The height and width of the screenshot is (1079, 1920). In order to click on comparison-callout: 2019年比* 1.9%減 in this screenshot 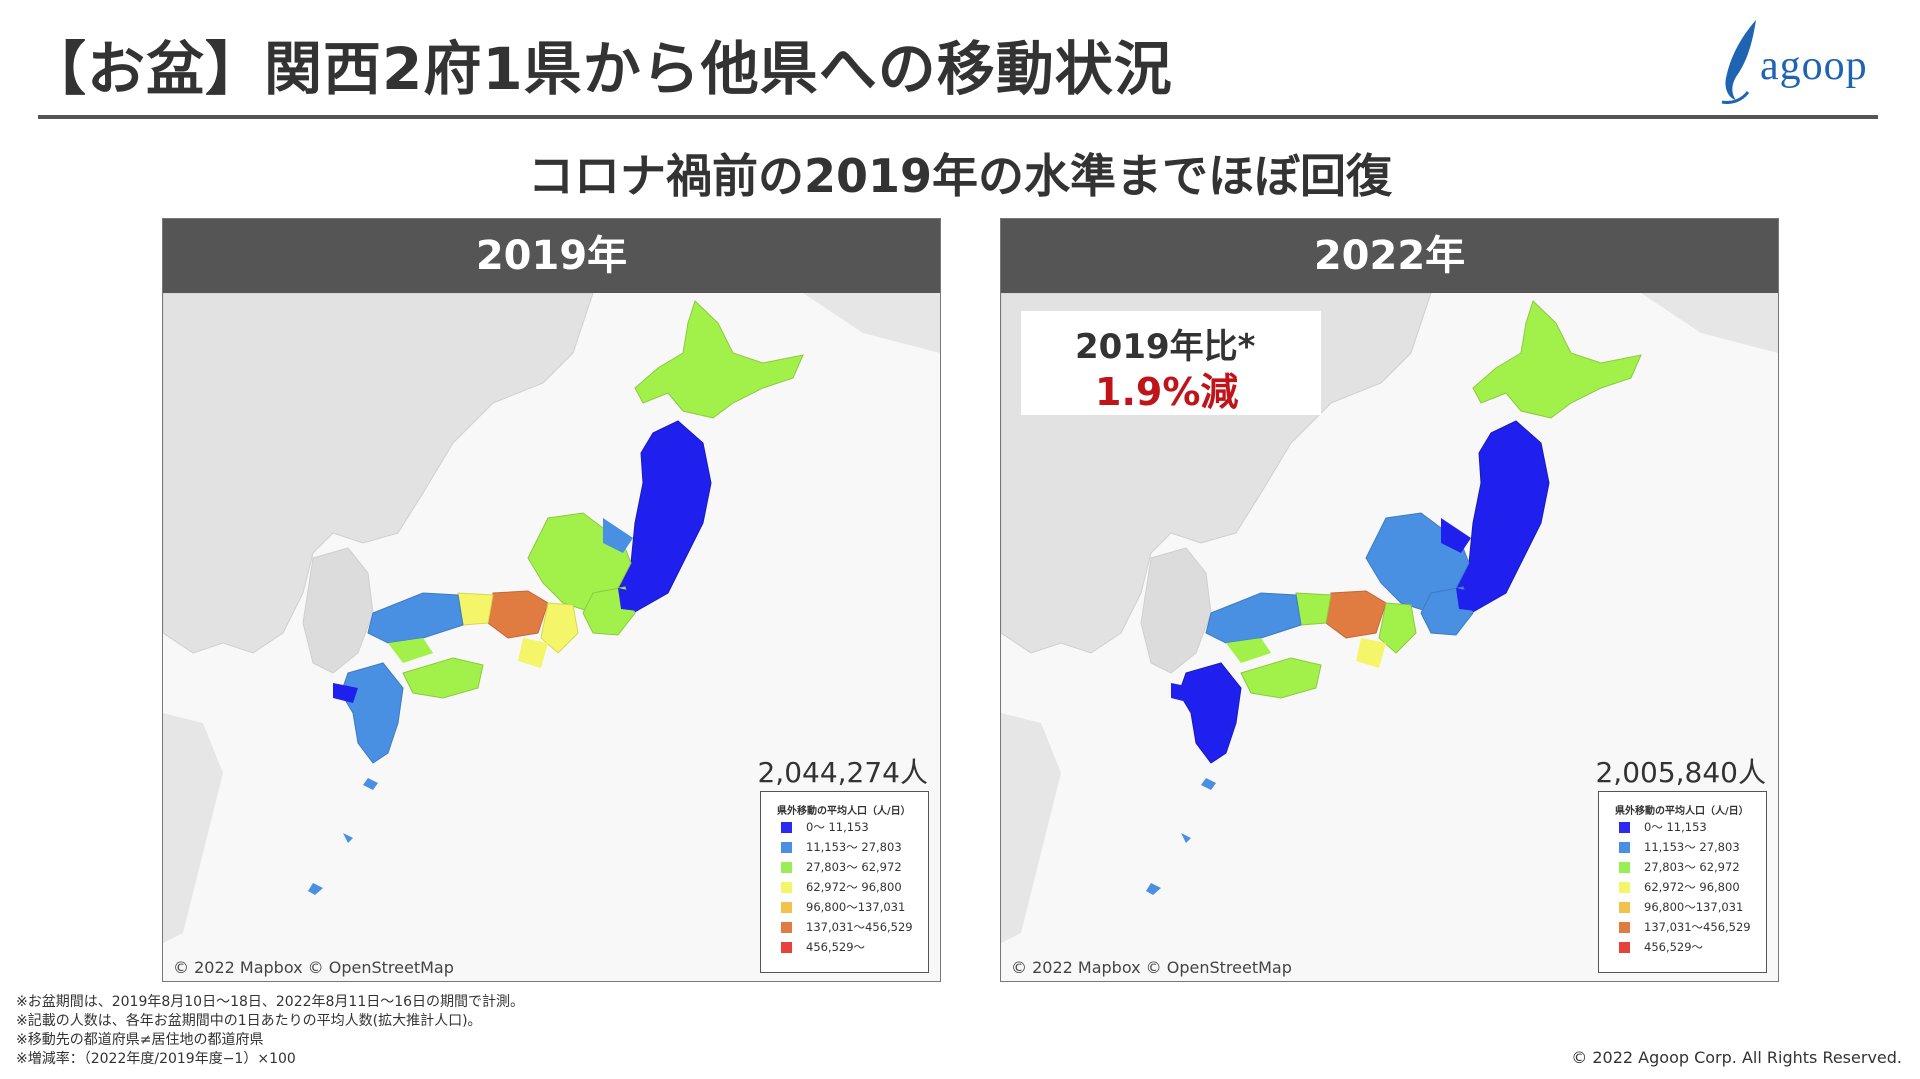, I will do `click(1171, 363)`.